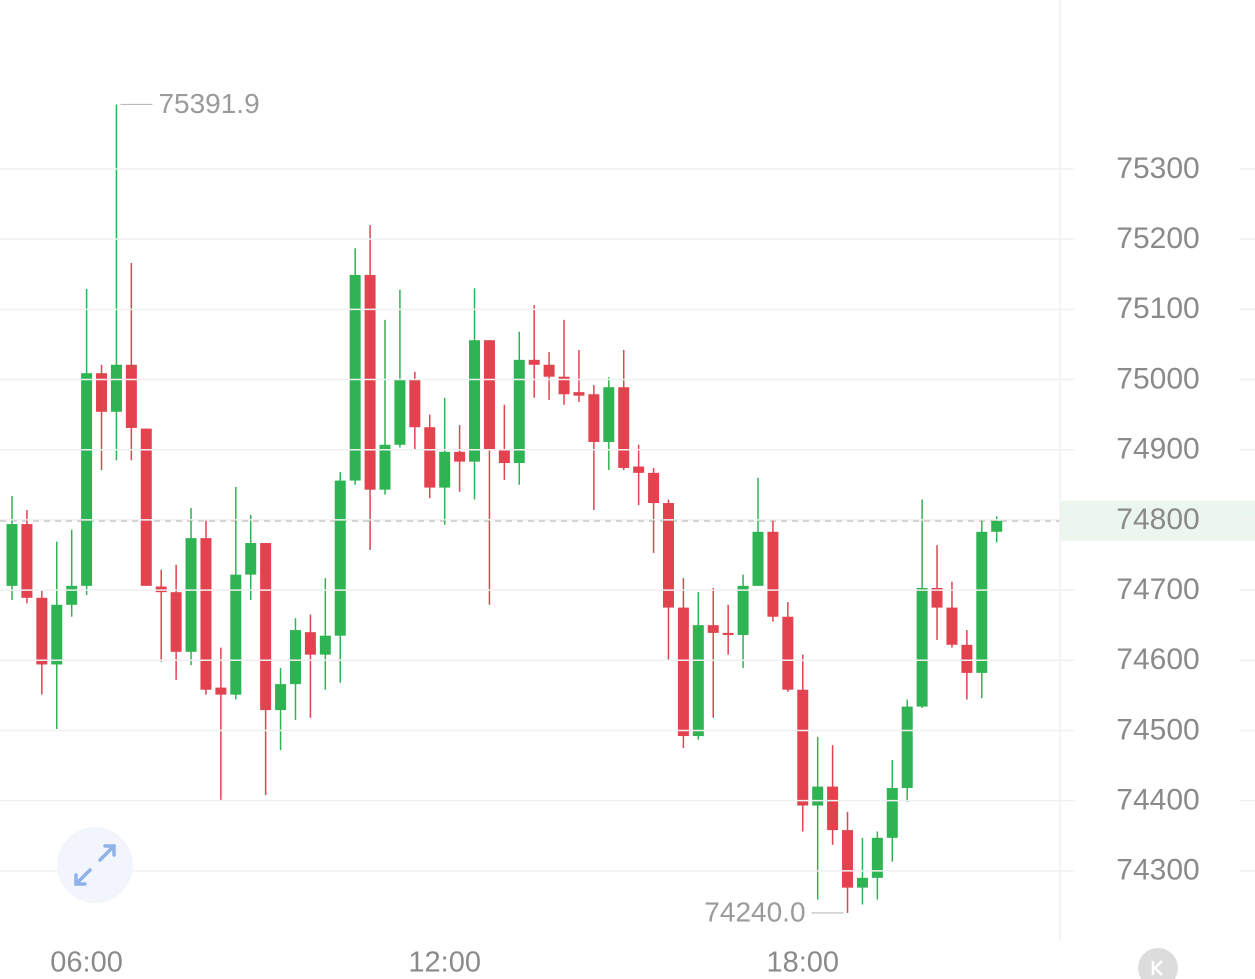  I want to click on low-label: 74240.0, so click(754, 911).